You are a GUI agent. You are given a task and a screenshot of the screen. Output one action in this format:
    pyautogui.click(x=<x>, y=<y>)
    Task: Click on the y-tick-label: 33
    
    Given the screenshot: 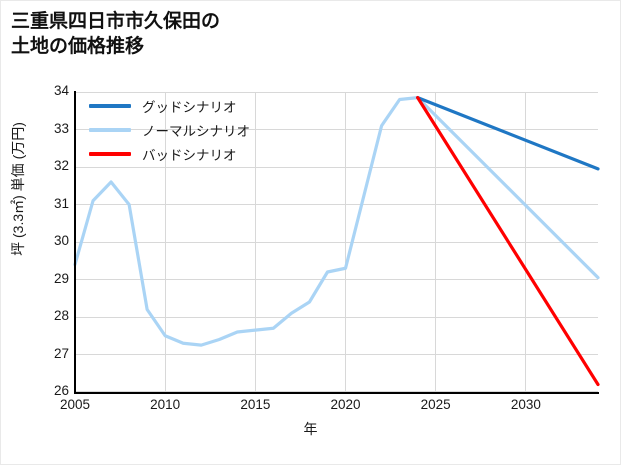 What is the action you would take?
    pyautogui.click(x=61, y=128)
    